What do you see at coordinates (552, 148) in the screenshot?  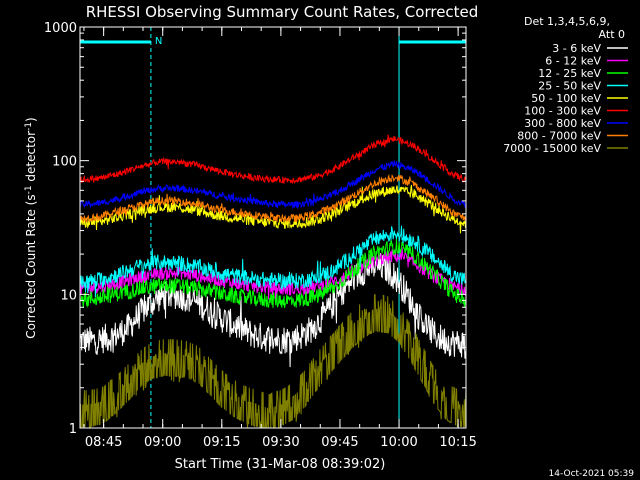 I see `legend-label-8: 7000 - 15000 keV` at bounding box center [552, 148].